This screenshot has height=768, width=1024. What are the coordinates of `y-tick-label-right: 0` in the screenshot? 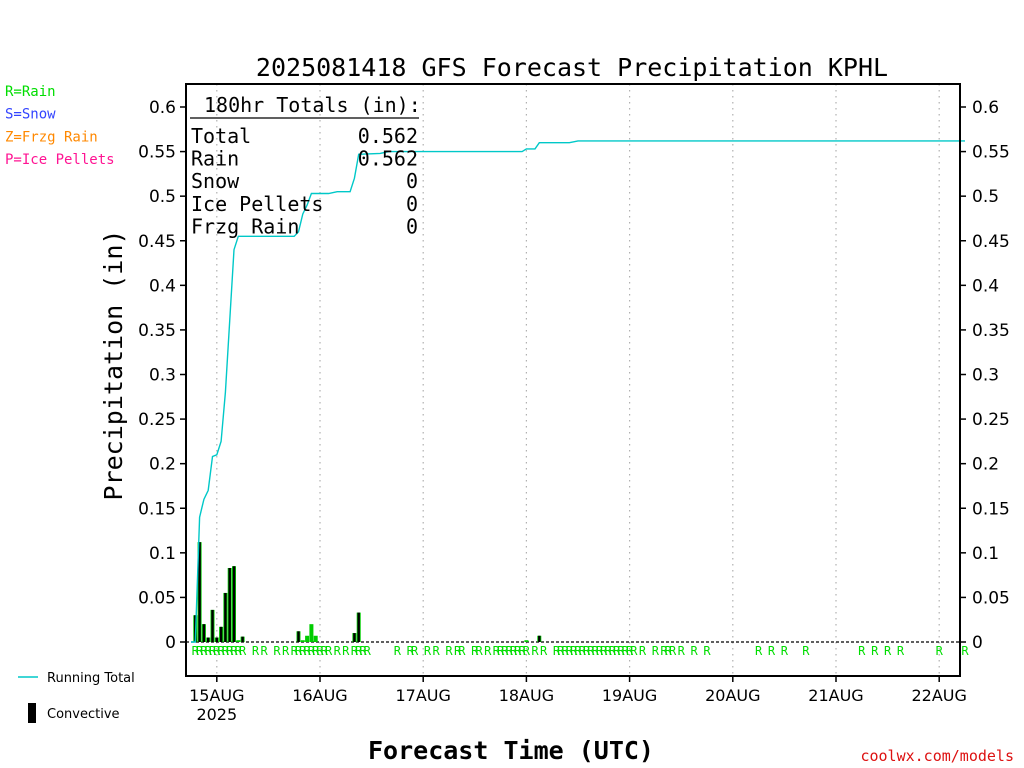 It's located at (977, 643).